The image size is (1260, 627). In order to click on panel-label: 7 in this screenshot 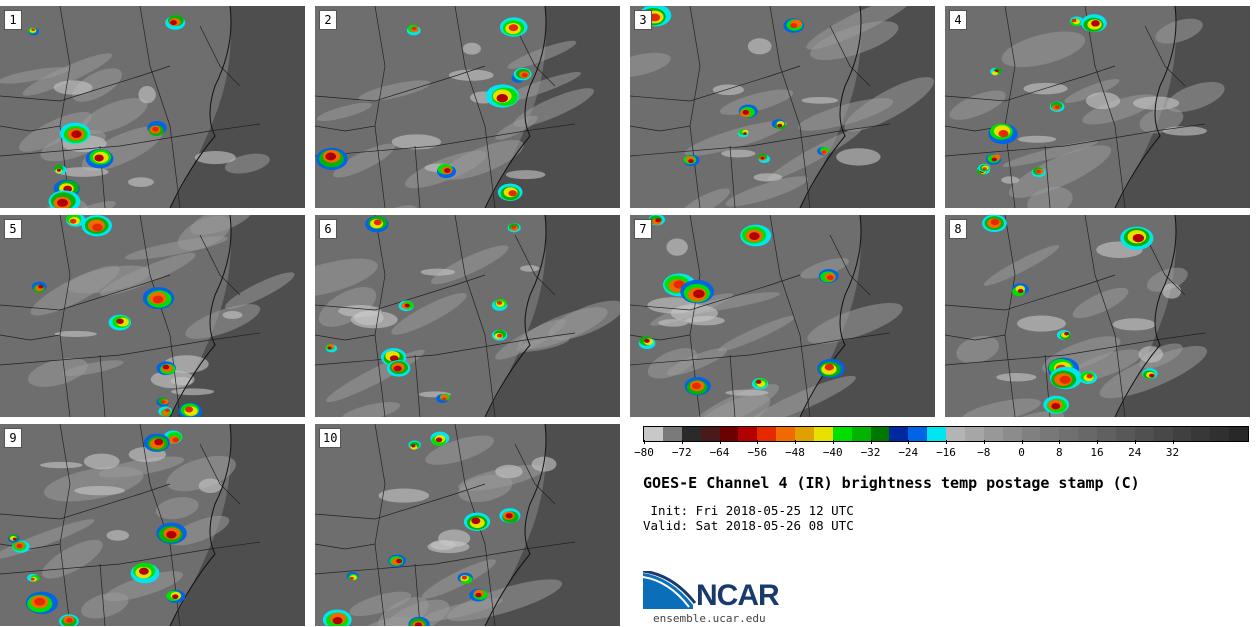, I will do `click(643, 229)`.